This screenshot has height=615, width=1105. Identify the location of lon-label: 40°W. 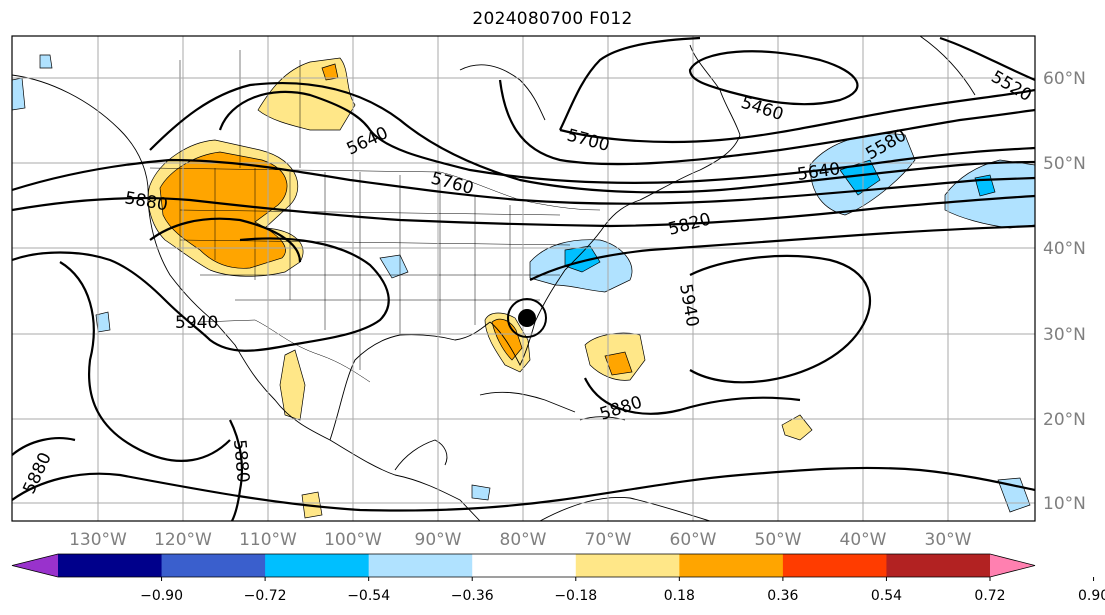
(863, 540).